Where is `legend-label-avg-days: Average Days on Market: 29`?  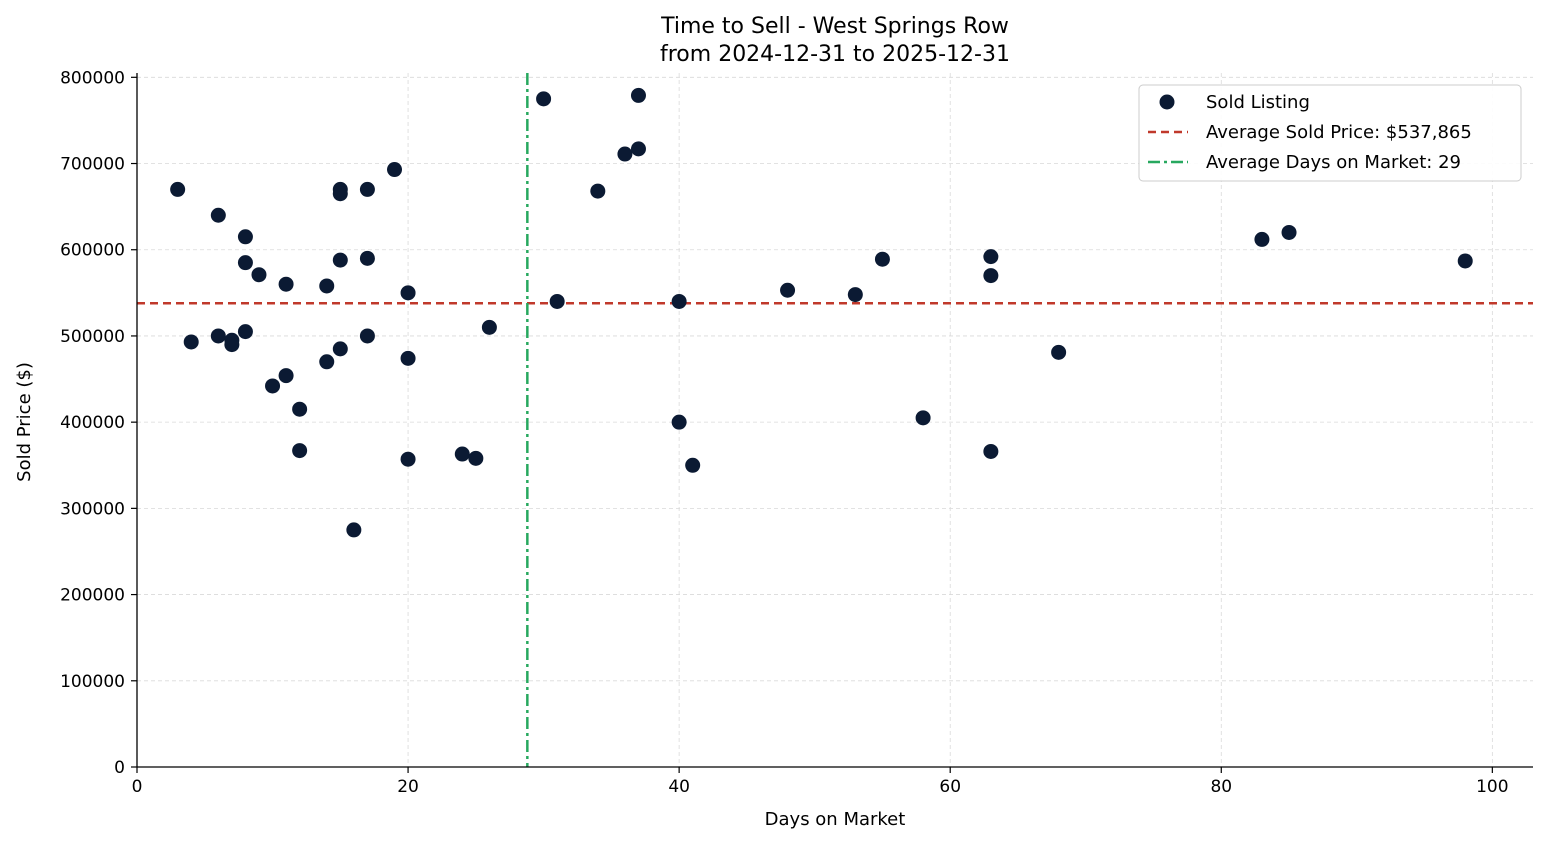 legend-label-avg-days: Average Days on Market: 29 is located at coordinates (1333, 162).